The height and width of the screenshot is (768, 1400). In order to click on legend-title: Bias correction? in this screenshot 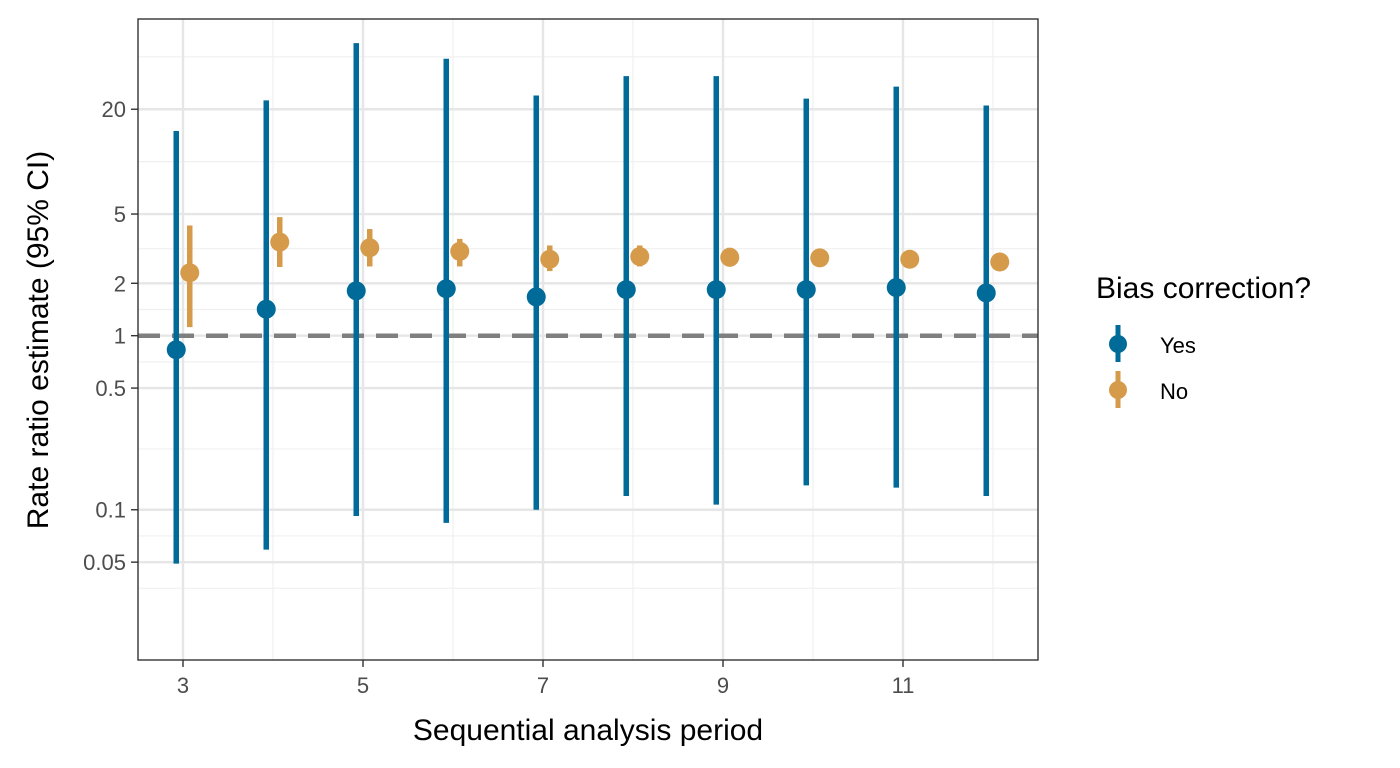, I will do `click(1203, 288)`.